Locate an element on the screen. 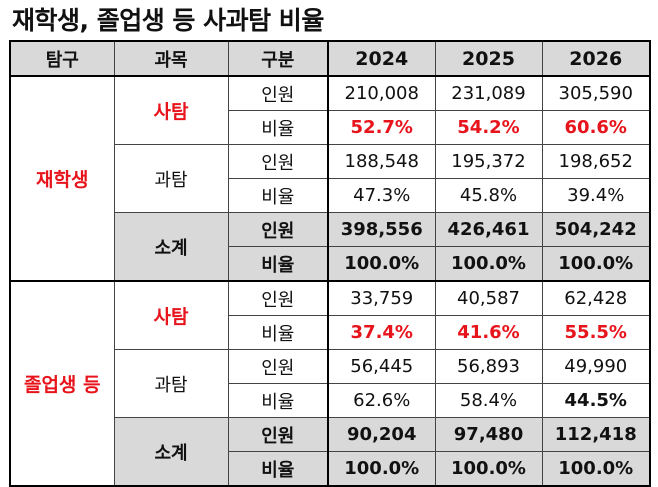 This screenshot has width=658, height=487. value-cell: 398,556 is located at coordinates (381, 229).